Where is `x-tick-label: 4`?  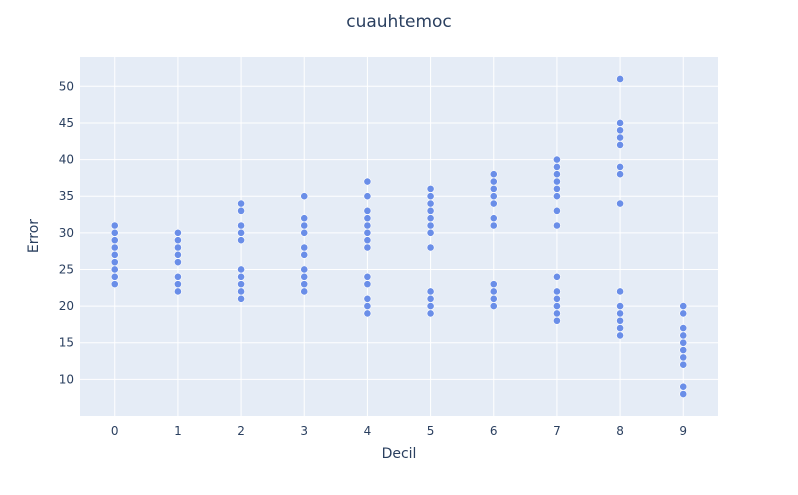 x-tick-label: 4 is located at coordinates (368, 431).